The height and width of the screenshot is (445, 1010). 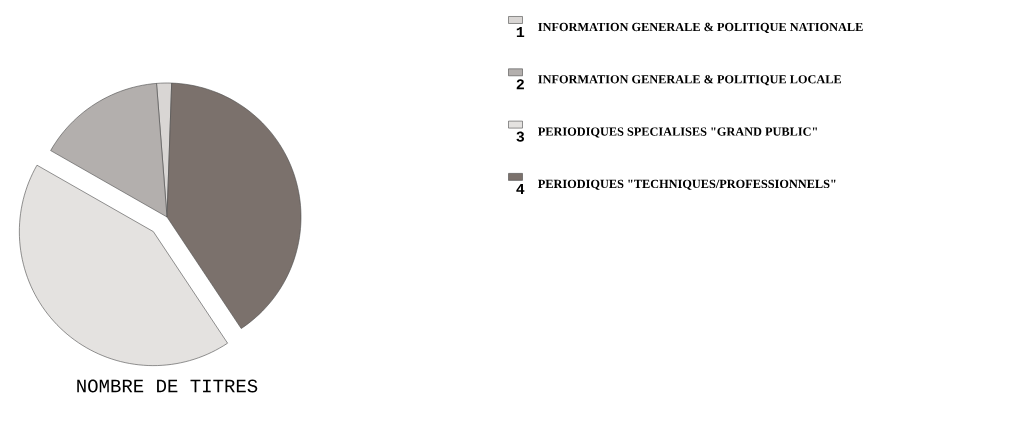 What do you see at coordinates (700, 27) in the screenshot?
I see `legend-label: INFORMATION GENERALE & POLITIQUE NATIONALE` at bounding box center [700, 27].